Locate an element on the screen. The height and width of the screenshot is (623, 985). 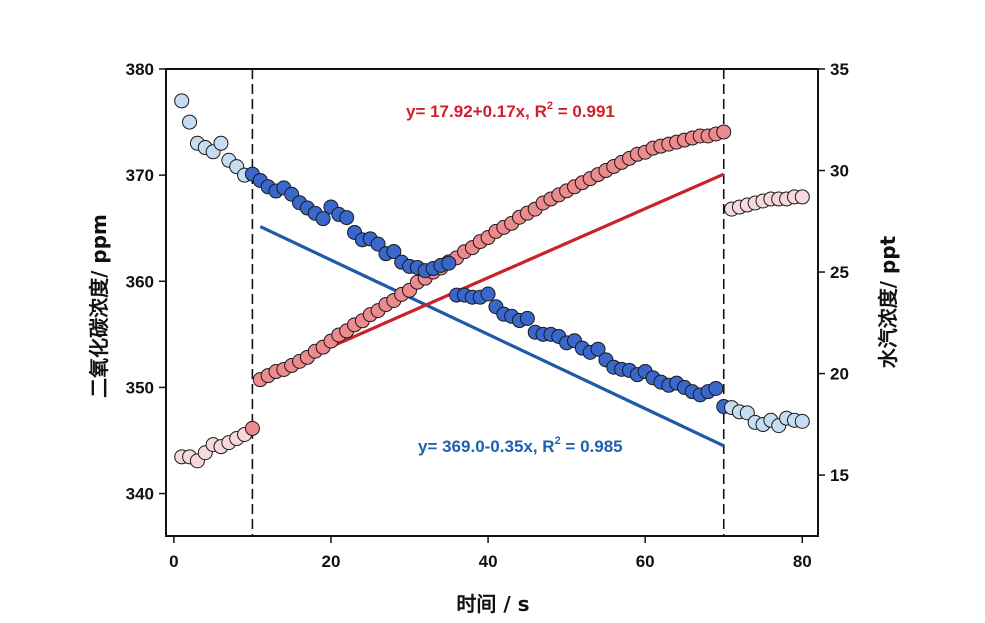
h2o-fit-equation-text: y= 17.92+0.17x, R is located at coordinates (476, 111).